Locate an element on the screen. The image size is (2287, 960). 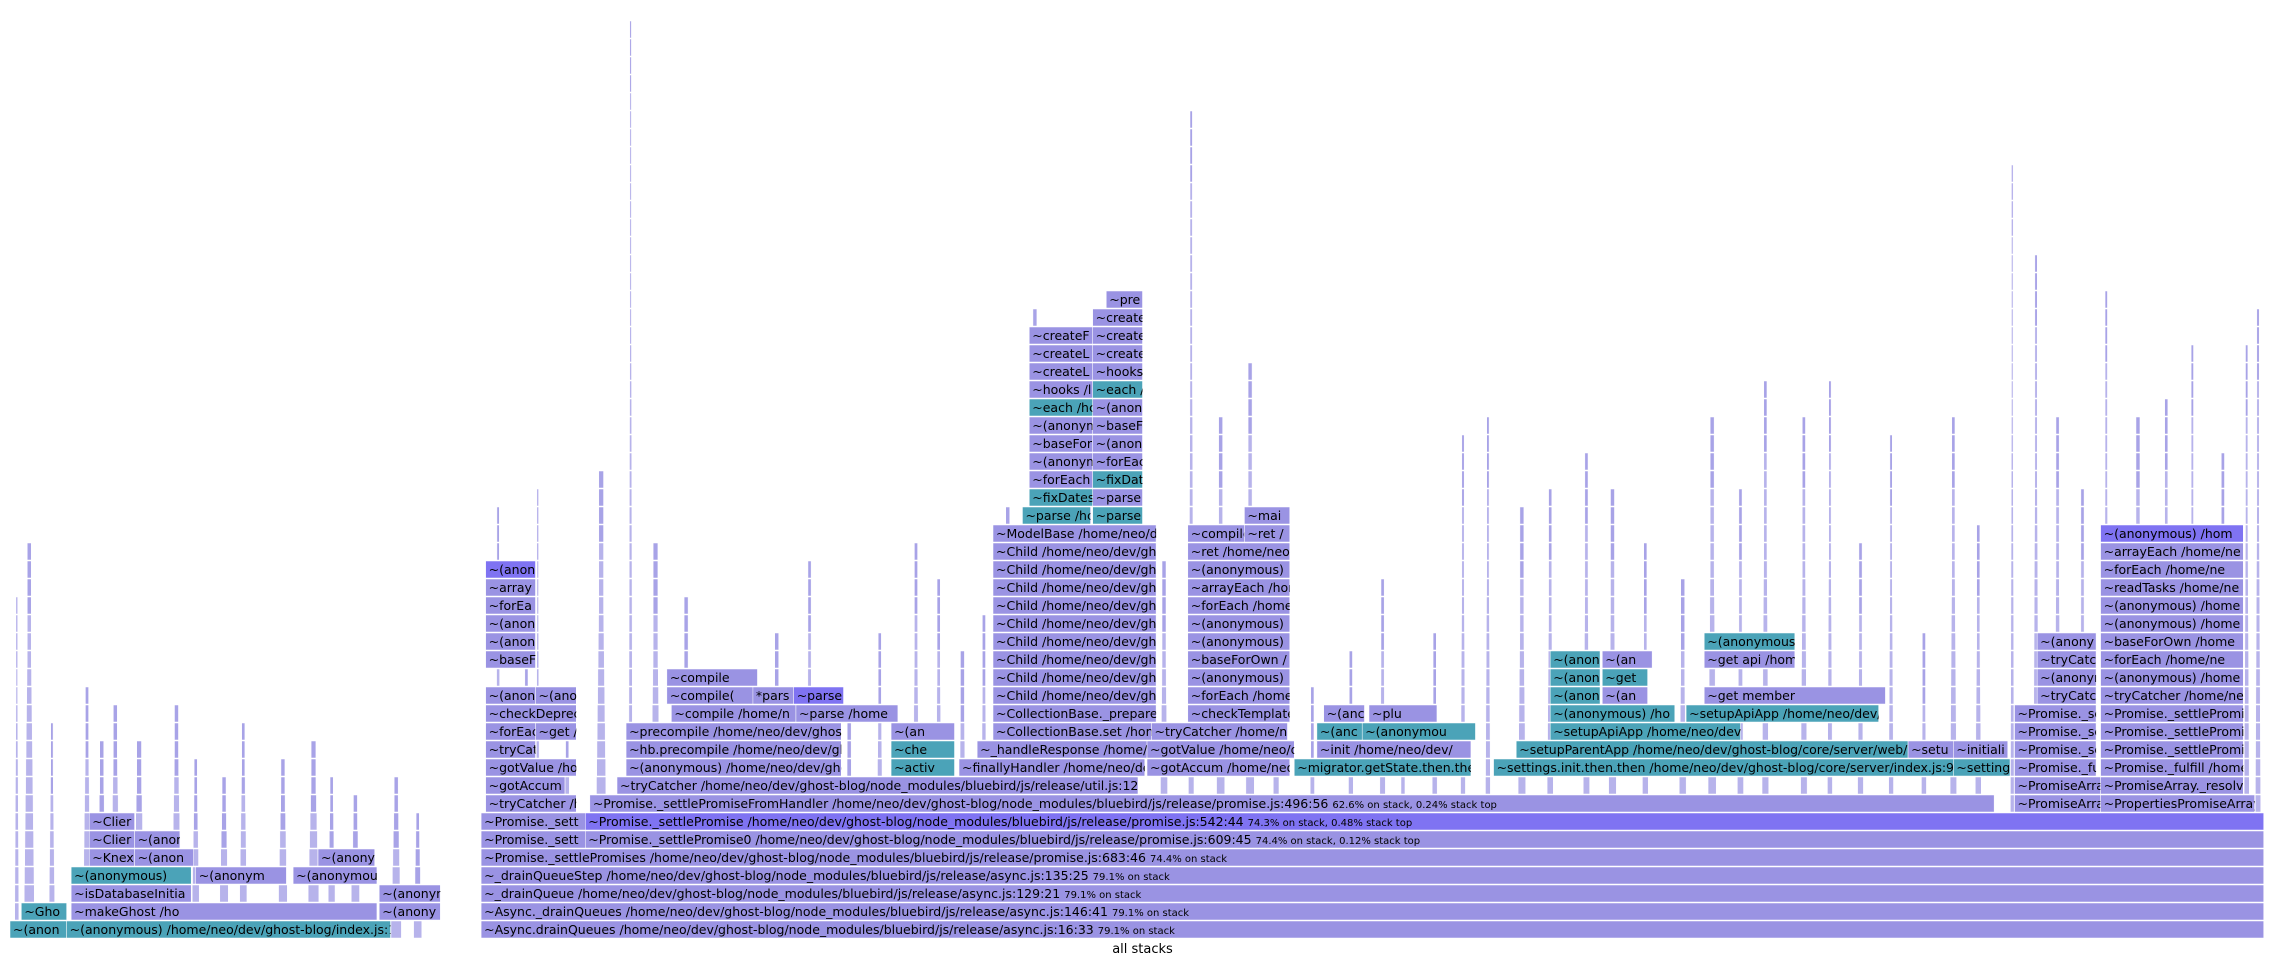
flame-frame: ~parse is located at coordinates (818, 695).